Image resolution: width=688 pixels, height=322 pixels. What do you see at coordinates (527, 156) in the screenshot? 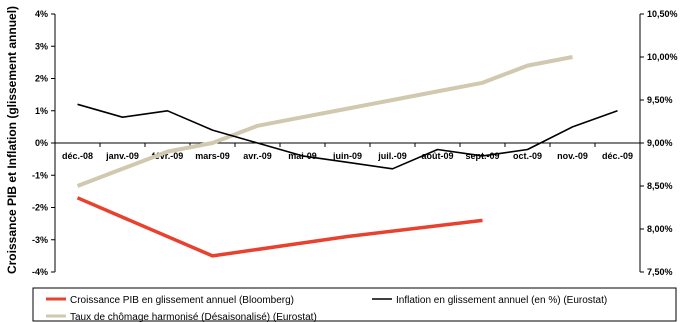
I see `x-tick-label: oct.-09` at bounding box center [527, 156].